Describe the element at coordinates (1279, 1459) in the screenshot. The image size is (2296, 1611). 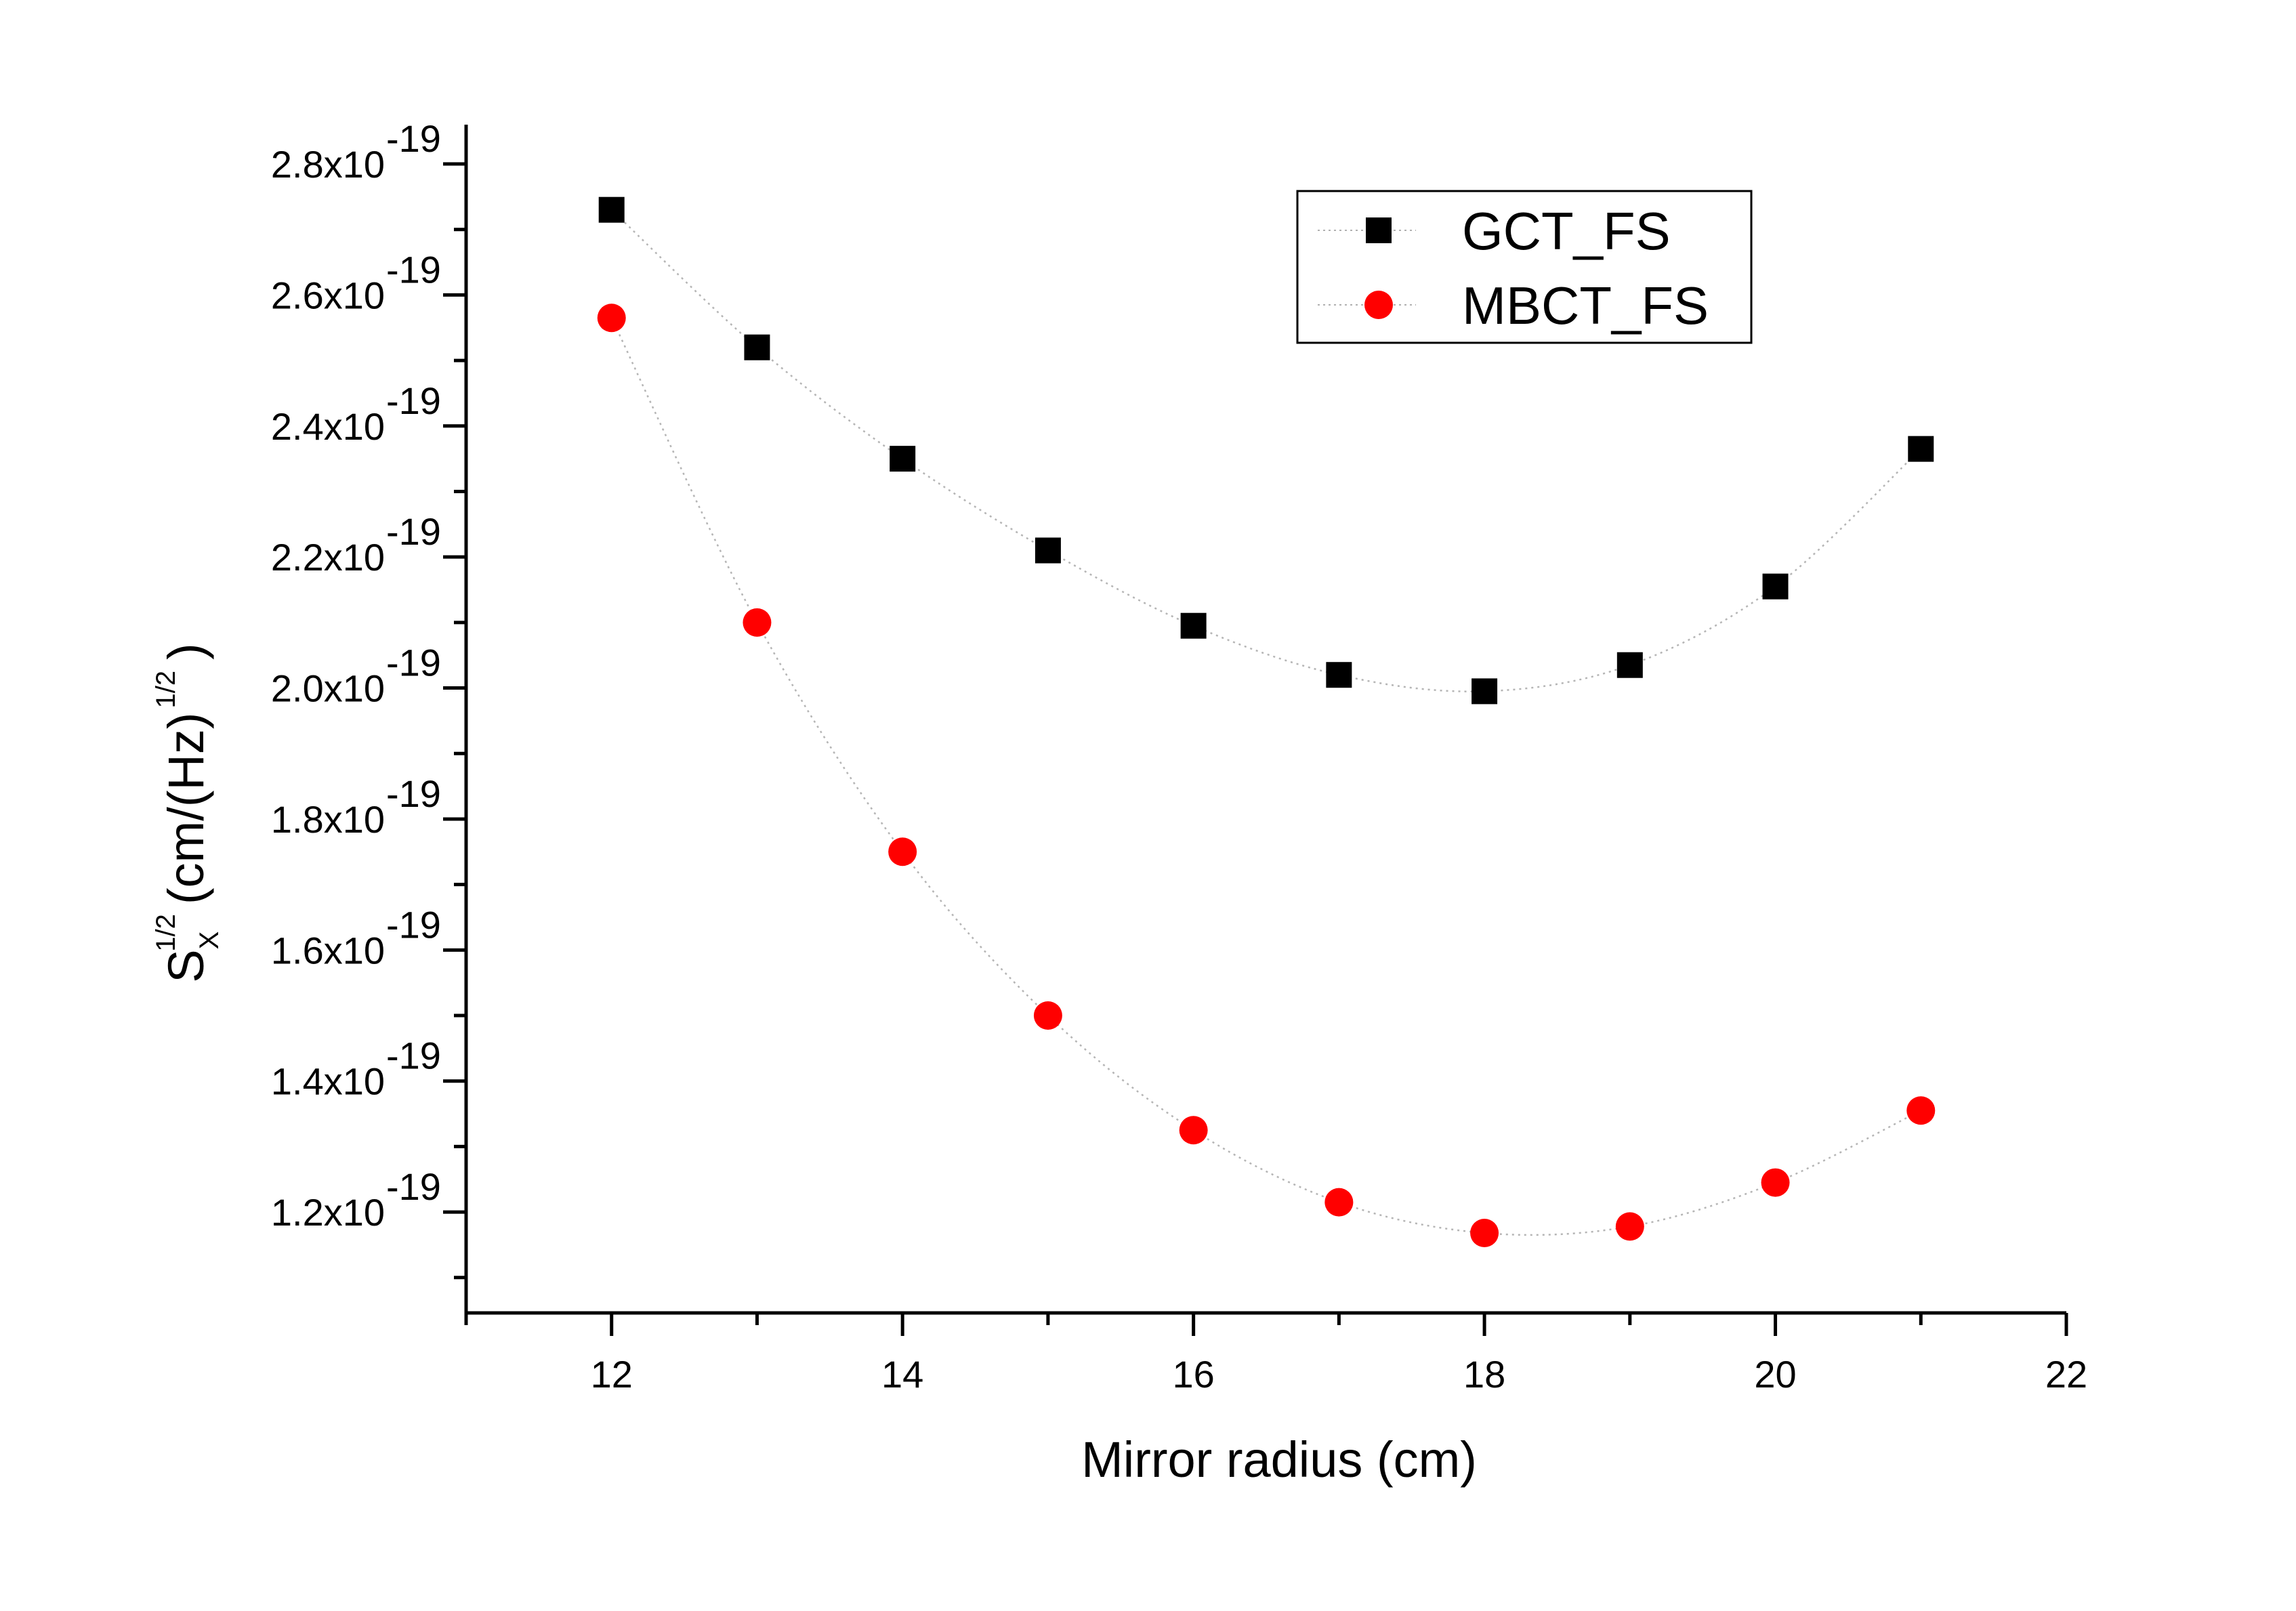
I see `x-axis-title: Mirror radius (cm)` at that location.